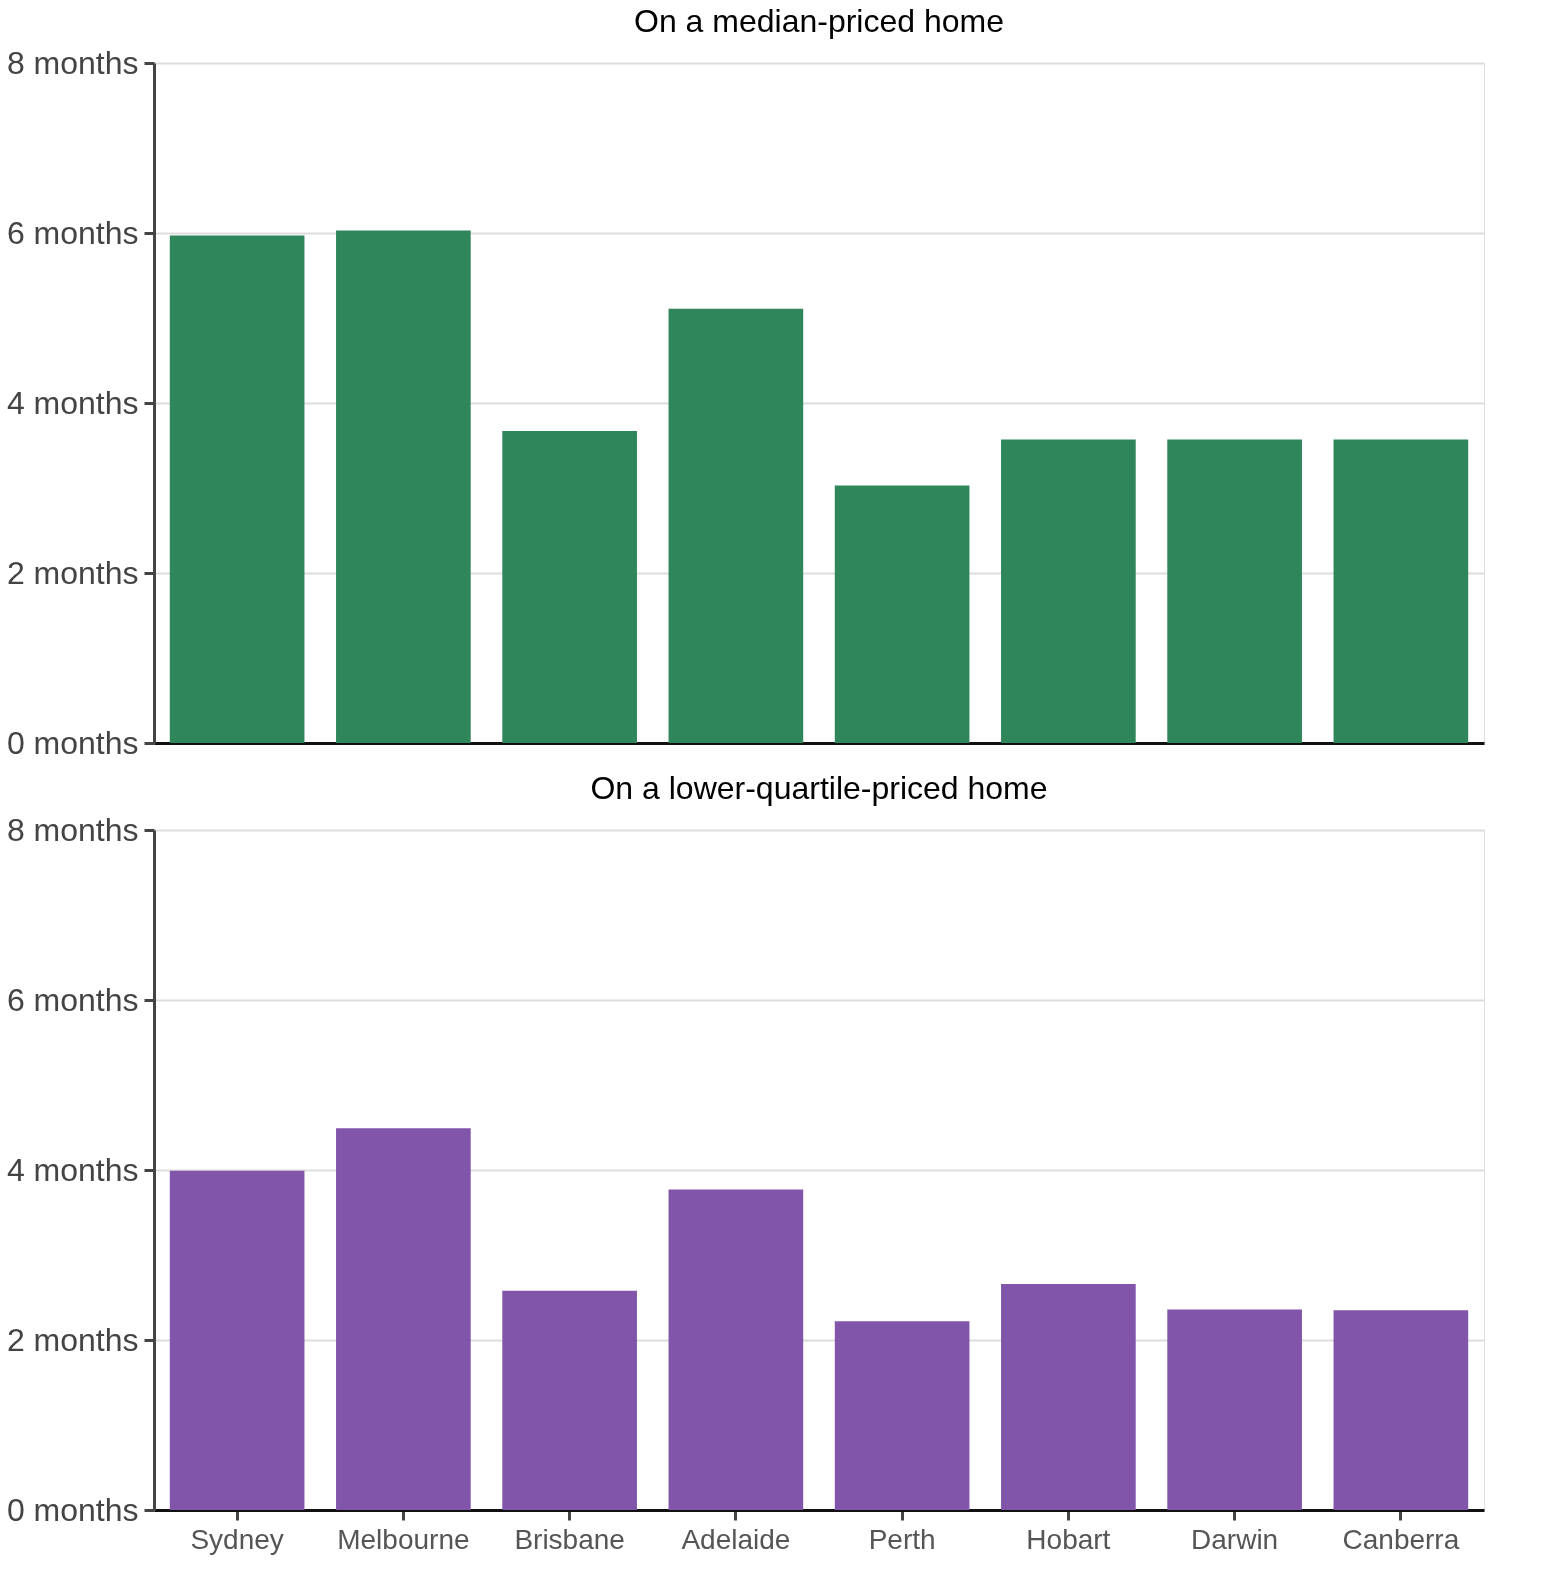 The width and height of the screenshot is (1559, 1595). What do you see at coordinates (736, 1539) in the screenshot?
I see `x-tick-label: Adelaide` at bounding box center [736, 1539].